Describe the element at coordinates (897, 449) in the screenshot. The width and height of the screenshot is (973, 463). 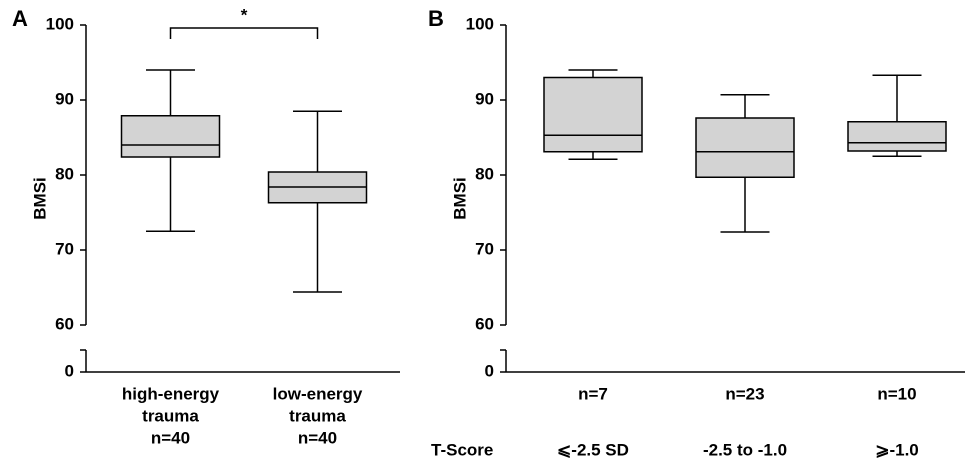
I see `row-value: ⩾-1.0` at that location.